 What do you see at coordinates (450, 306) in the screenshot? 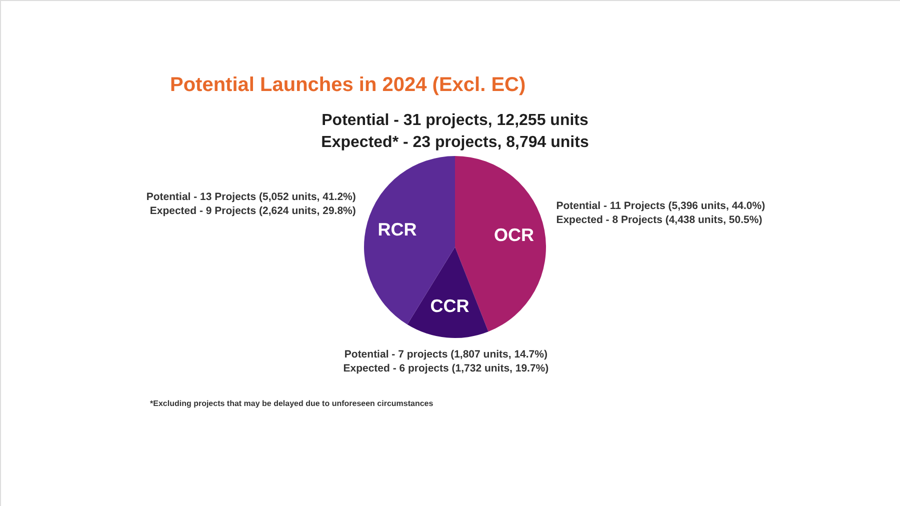
I see `slice-label: CCR` at bounding box center [450, 306].